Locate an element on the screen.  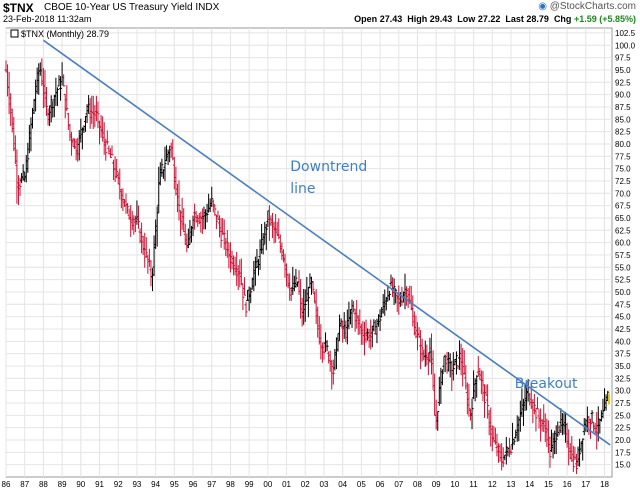
x-tick-label: 17 is located at coordinates (585, 484).